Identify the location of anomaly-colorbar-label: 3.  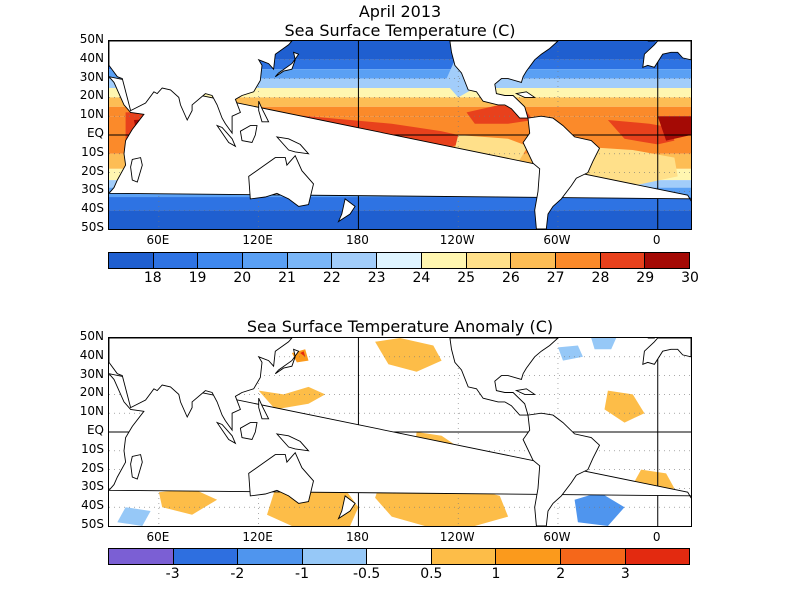
(625, 574).